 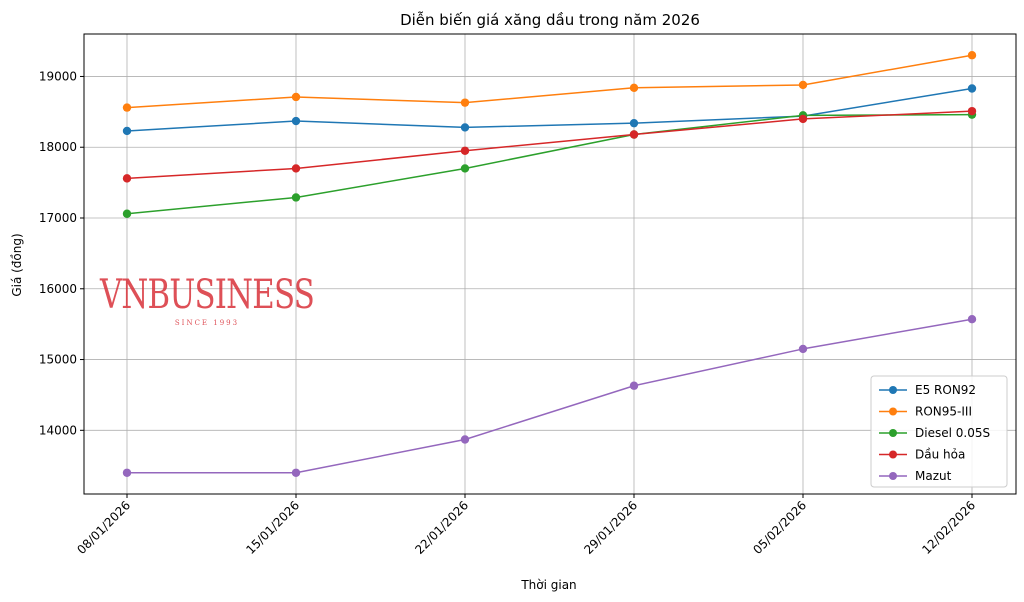 What do you see at coordinates (61, 253) in the screenshot?
I see `y-axis-ticks: 14000 15000 16000 17000 18000 19000` at bounding box center [61, 253].